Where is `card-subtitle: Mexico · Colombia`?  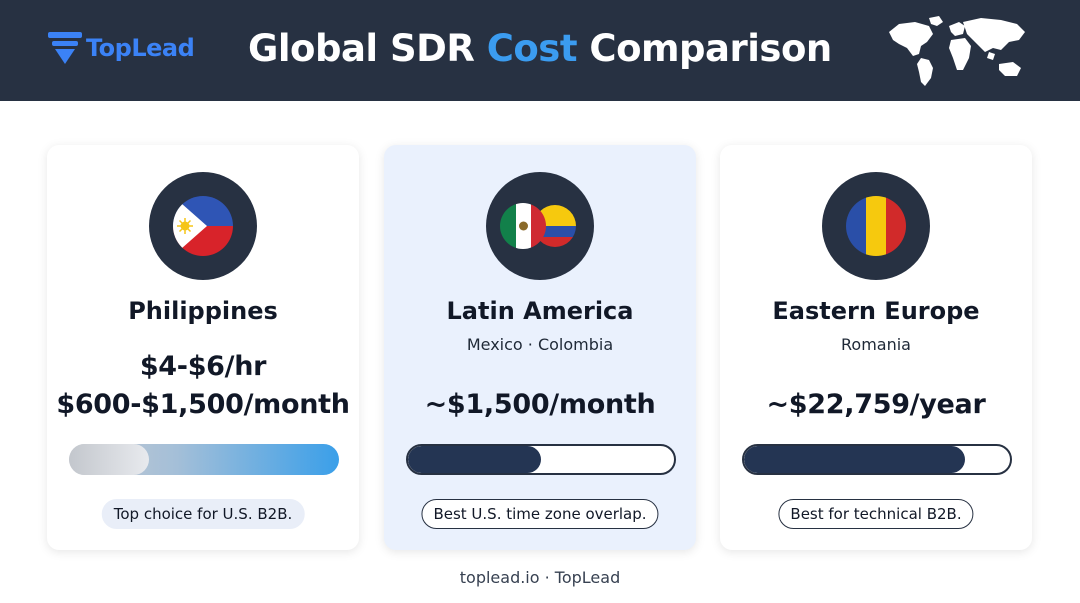 card-subtitle: Mexico · Colombia is located at coordinates (540, 344).